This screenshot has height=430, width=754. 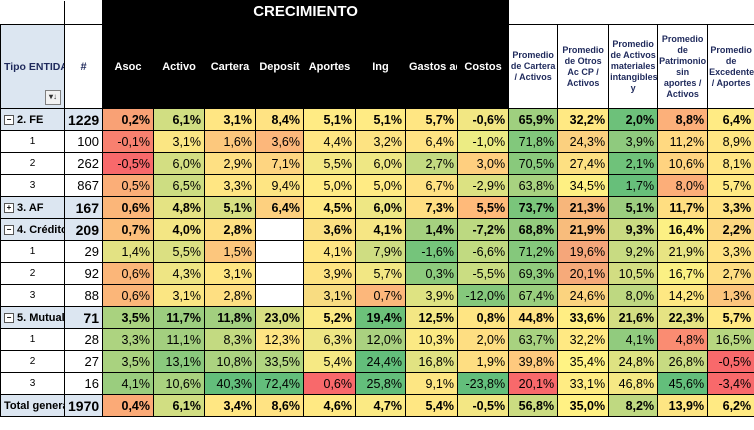 What do you see at coordinates (730, 66) in the screenshot?
I see `ratio-col-header: Promedio de Excedente / Aportes` at bounding box center [730, 66].